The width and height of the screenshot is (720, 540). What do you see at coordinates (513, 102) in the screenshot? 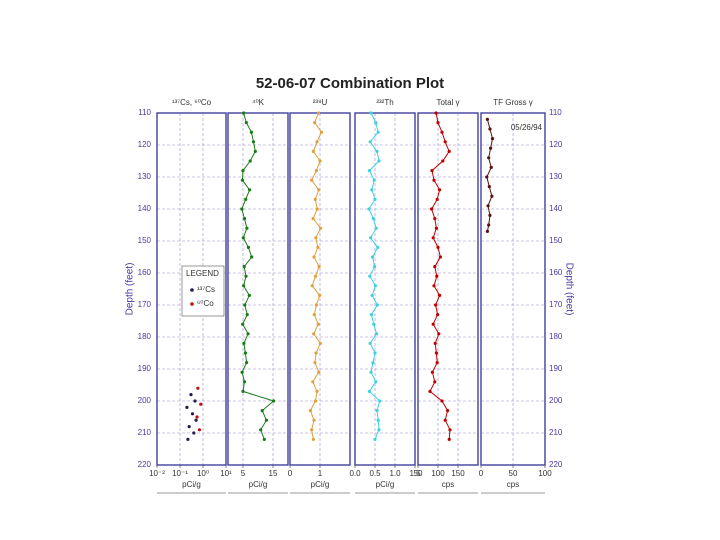
I see `track-title: TF Gross γ` at bounding box center [513, 102].